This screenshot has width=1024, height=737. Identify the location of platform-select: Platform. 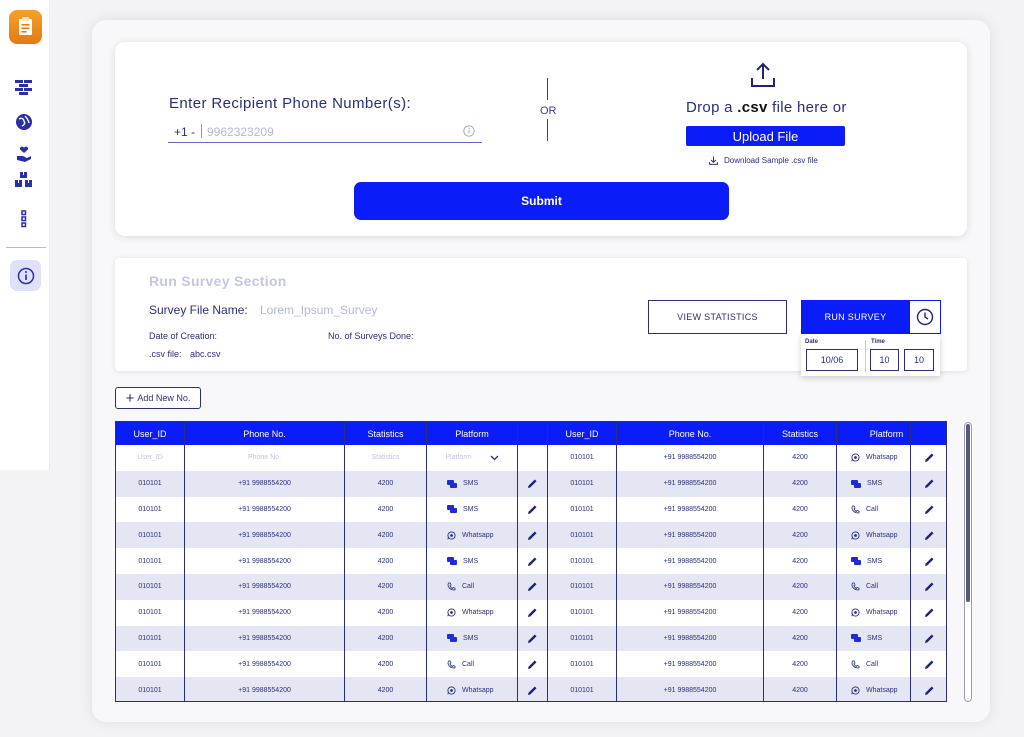
(472, 458).